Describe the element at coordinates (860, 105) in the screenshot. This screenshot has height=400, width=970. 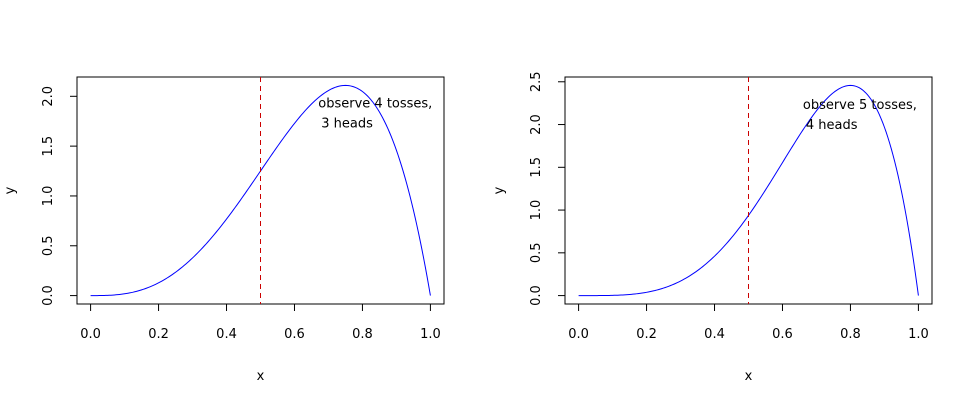
I see `annotation-text: observe 5 tosses,` at that location.